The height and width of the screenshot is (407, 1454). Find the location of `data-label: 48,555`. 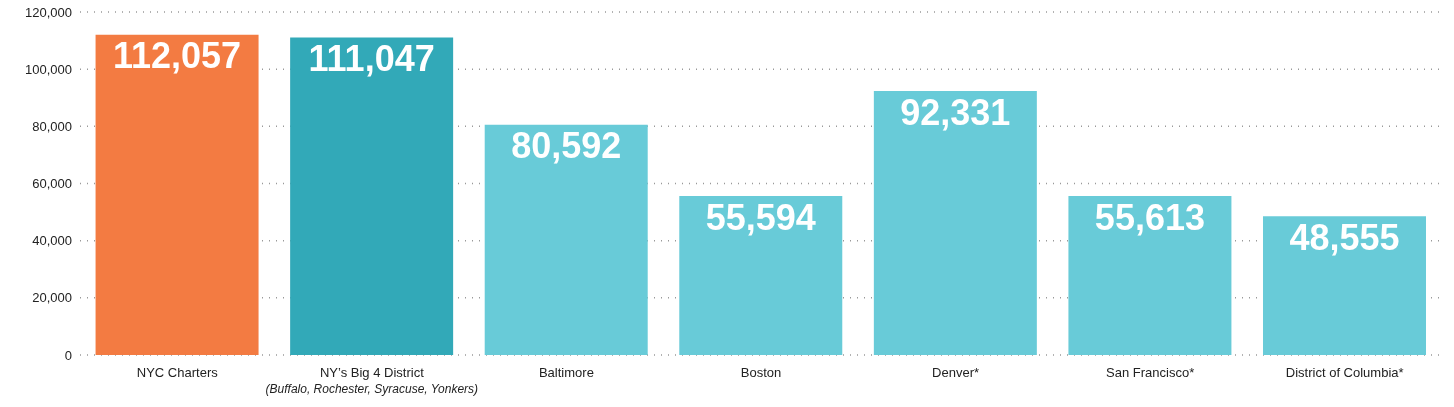

data-label: 48,555 is located at coordinates (1344, 237).